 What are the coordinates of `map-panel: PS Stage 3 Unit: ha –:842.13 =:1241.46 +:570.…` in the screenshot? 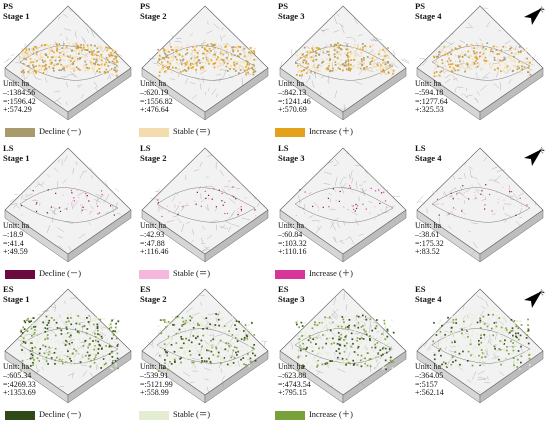 It's located at (343, 64).